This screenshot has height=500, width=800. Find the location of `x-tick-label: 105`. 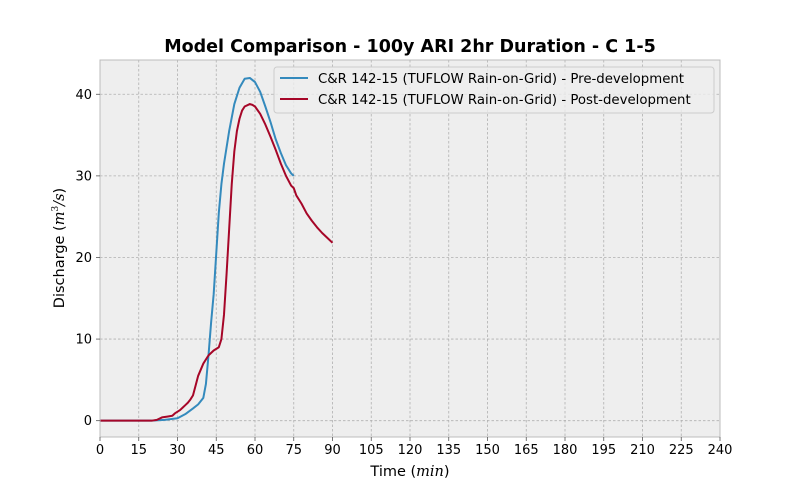

x-tick-label: 105 is located at coordinates (371, 450).